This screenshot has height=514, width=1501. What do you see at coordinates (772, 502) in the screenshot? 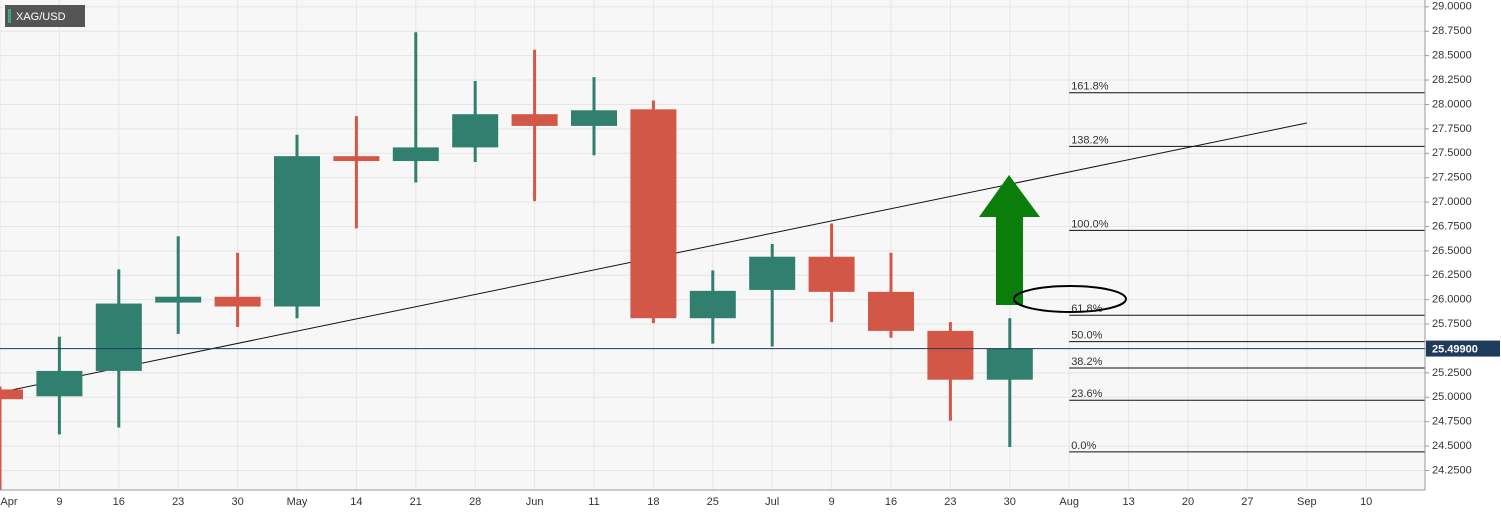
I see `x-tick-label: Jul` at bounding box center [772, 502].